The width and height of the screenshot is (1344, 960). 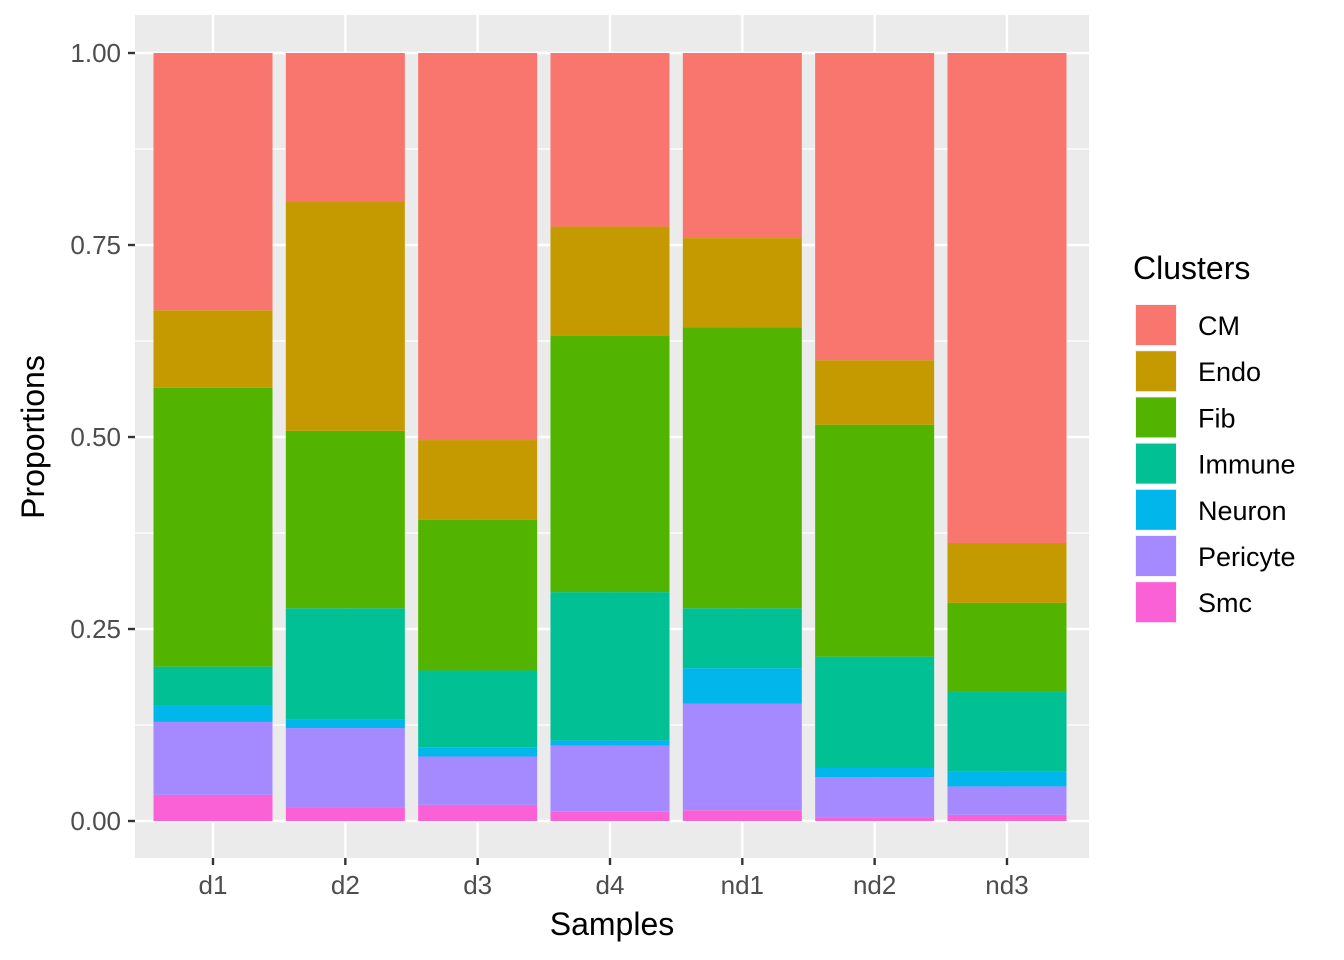 I want to click on bar-segment-immune-d3, so click(x=478, y=709).